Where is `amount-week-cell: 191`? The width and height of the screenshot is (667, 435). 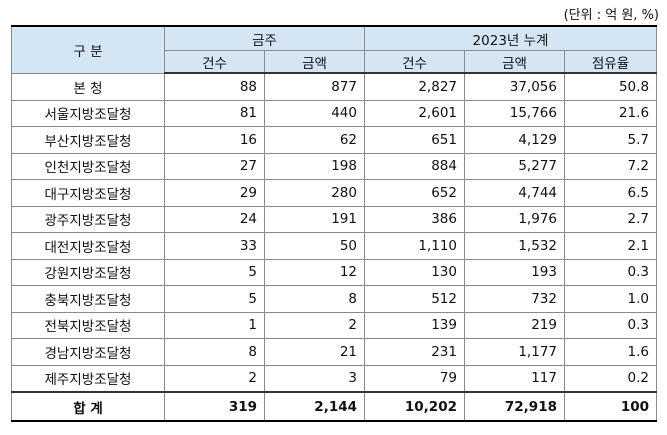
amount-week-cell: 191 is located at coordinates (314, 219).